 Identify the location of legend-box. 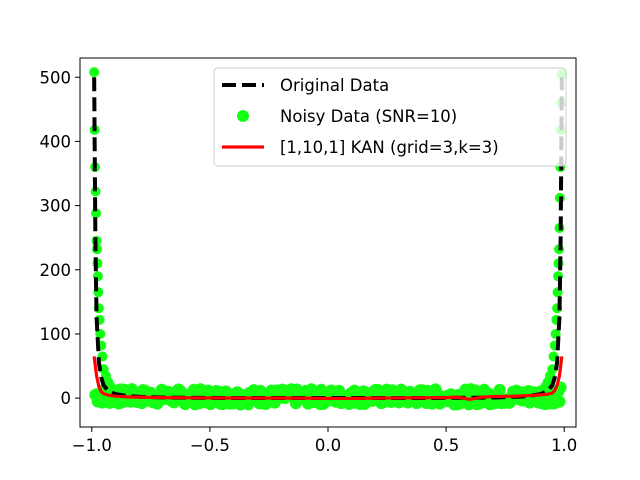
(390, 117).